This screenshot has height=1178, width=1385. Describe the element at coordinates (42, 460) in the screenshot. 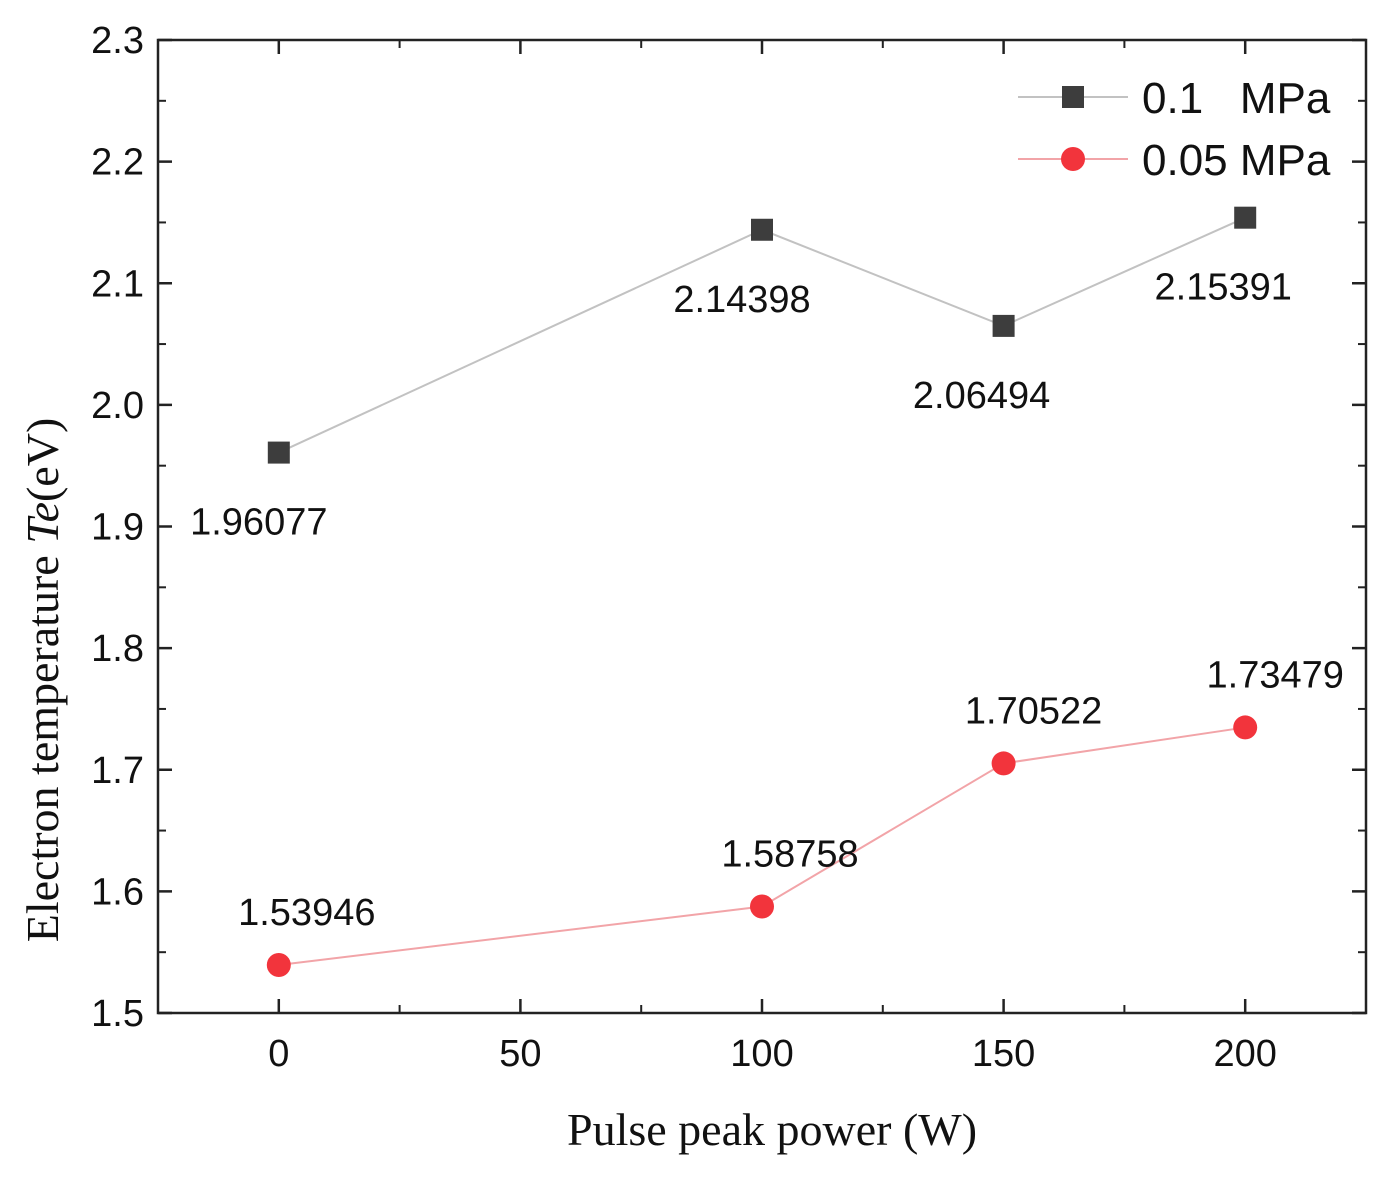

I see `y-axis-title-suffix: (eV)` at that location.